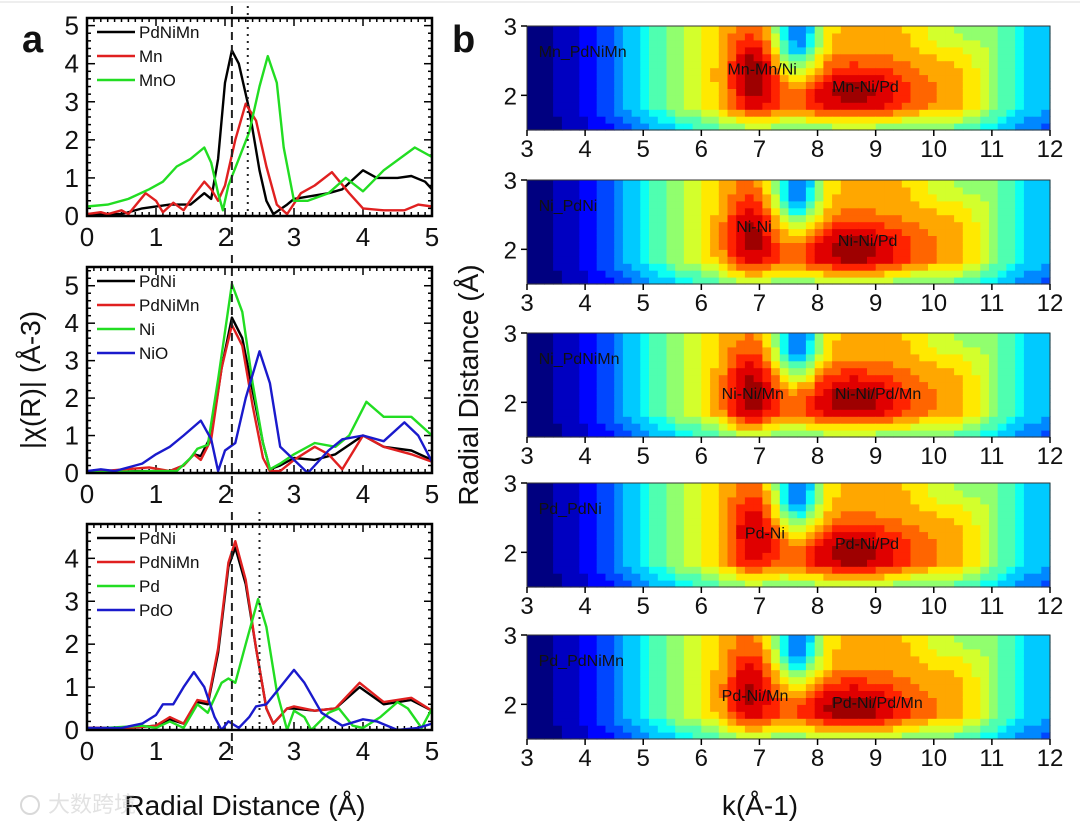 Image resolution: width=1080 pixels, height=835 pixels. What do you see at coordinates (759, 606) in the screenshot?
I see `x-tick-label: 7` at bounding box center [759, 606].